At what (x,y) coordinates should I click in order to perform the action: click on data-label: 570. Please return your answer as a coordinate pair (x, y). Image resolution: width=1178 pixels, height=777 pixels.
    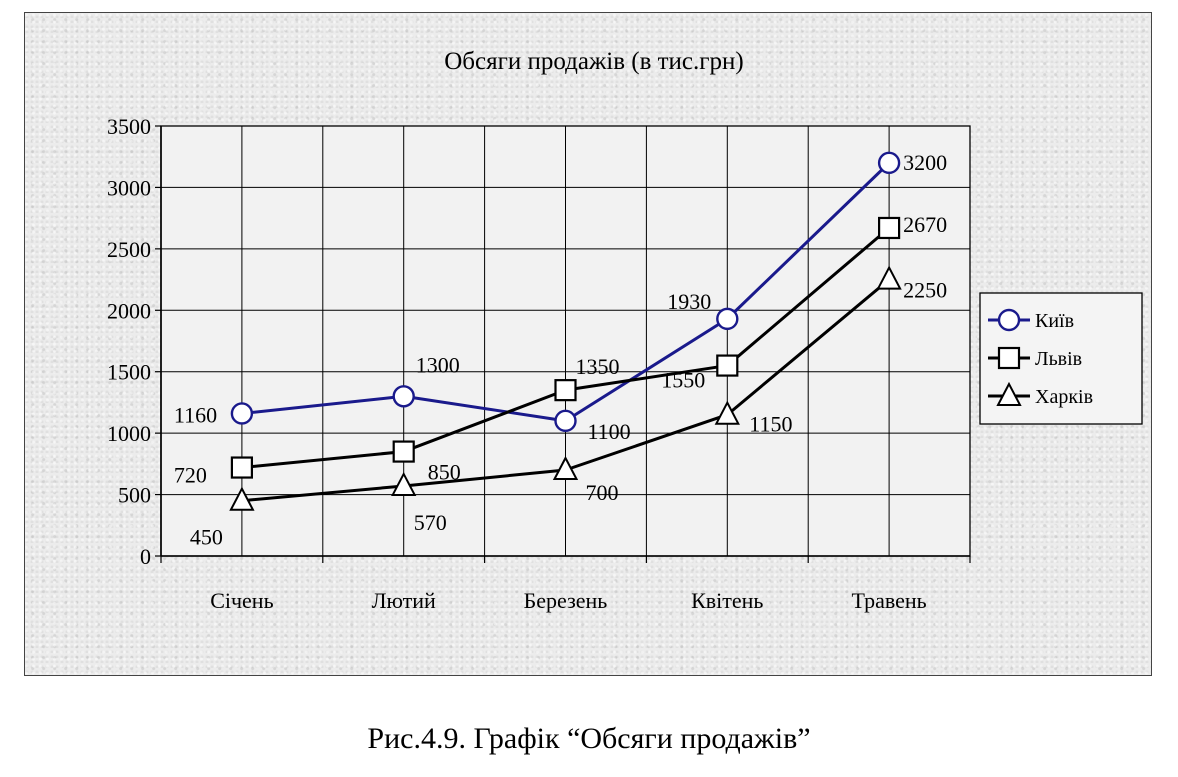
    Looking at the image, I should click on (430, 522).